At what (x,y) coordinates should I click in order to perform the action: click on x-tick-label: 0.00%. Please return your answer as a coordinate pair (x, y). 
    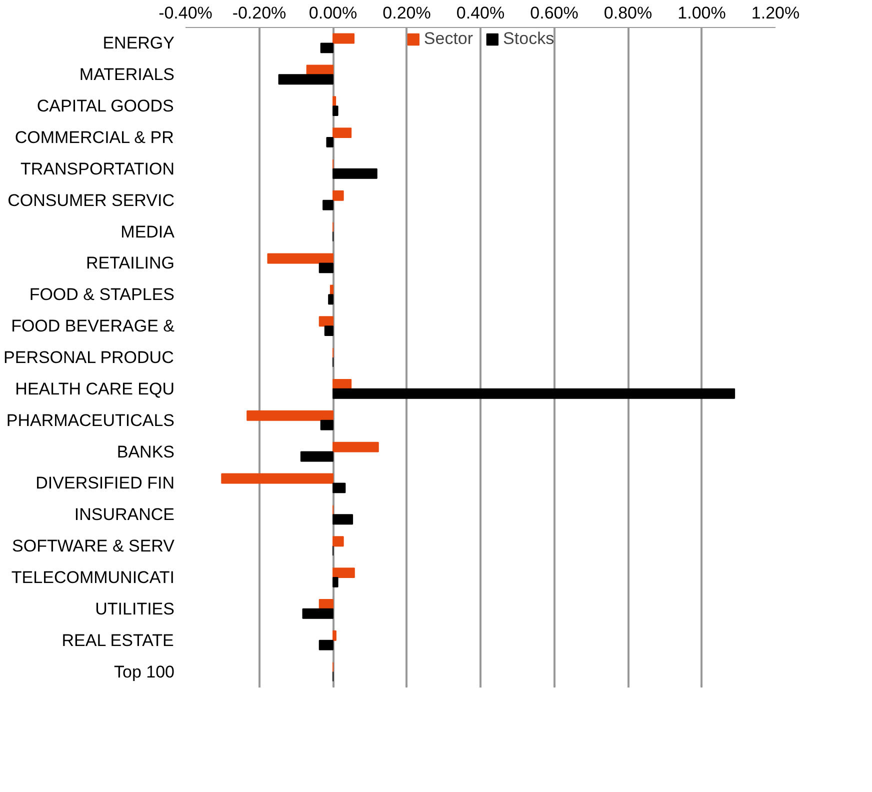
    Looking at the image, I should click on (333, 13).